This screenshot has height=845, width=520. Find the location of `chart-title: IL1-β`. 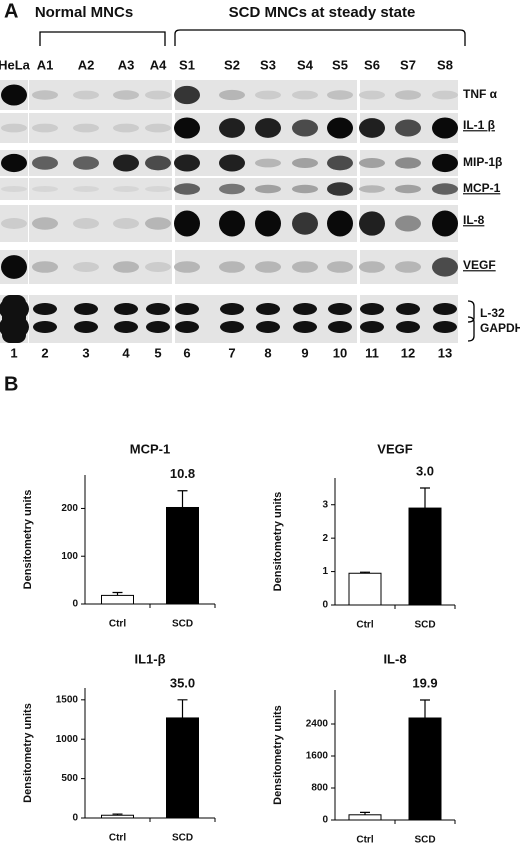

chart-title: IL1-β is located at coordinates (149, 658).